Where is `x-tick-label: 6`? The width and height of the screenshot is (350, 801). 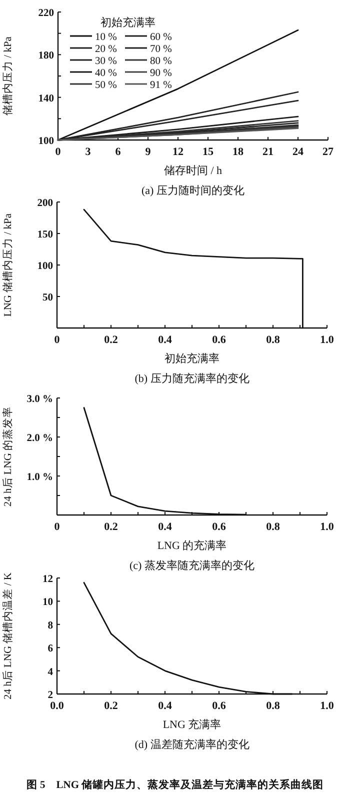 x-tick-label: 6 is located at coordinates (118, 152).